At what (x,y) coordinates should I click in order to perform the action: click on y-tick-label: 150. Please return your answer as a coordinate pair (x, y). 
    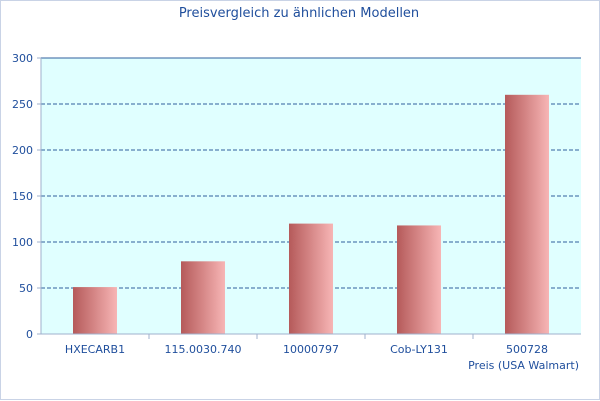
    Looking at the image, I should click on (22, 196).